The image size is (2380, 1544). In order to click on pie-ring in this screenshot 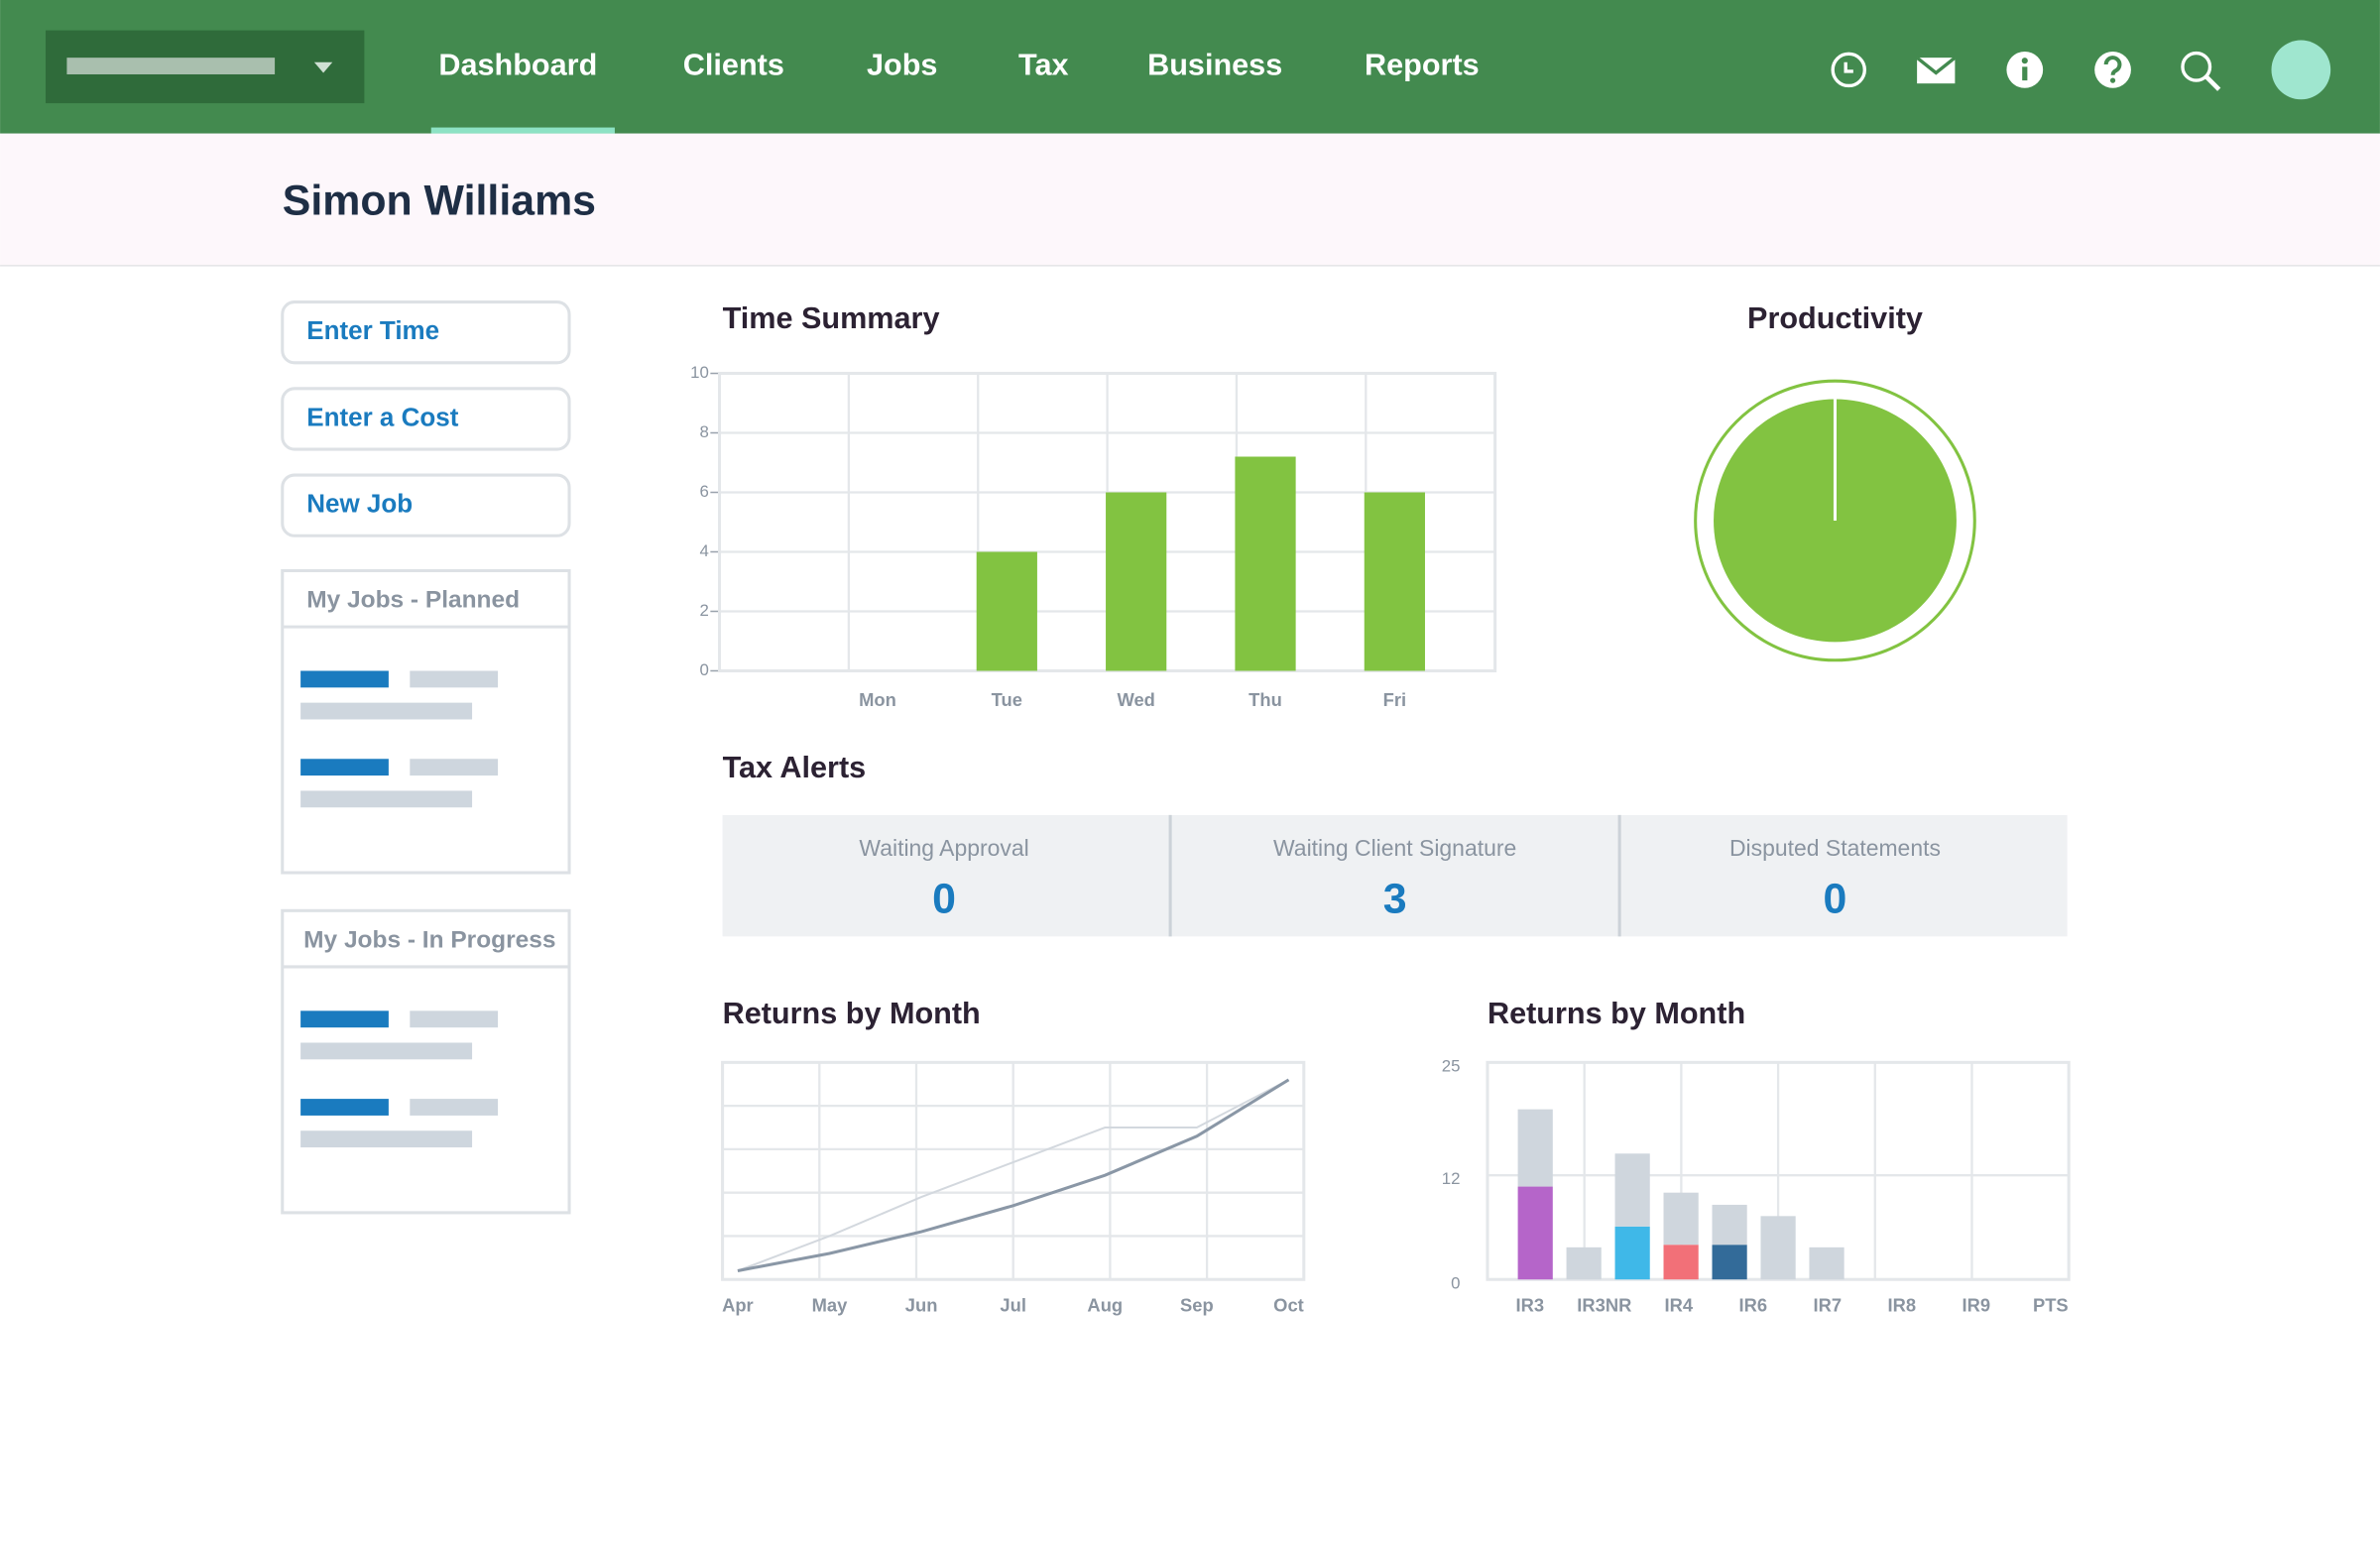, I will do `click(1835, 520)`.